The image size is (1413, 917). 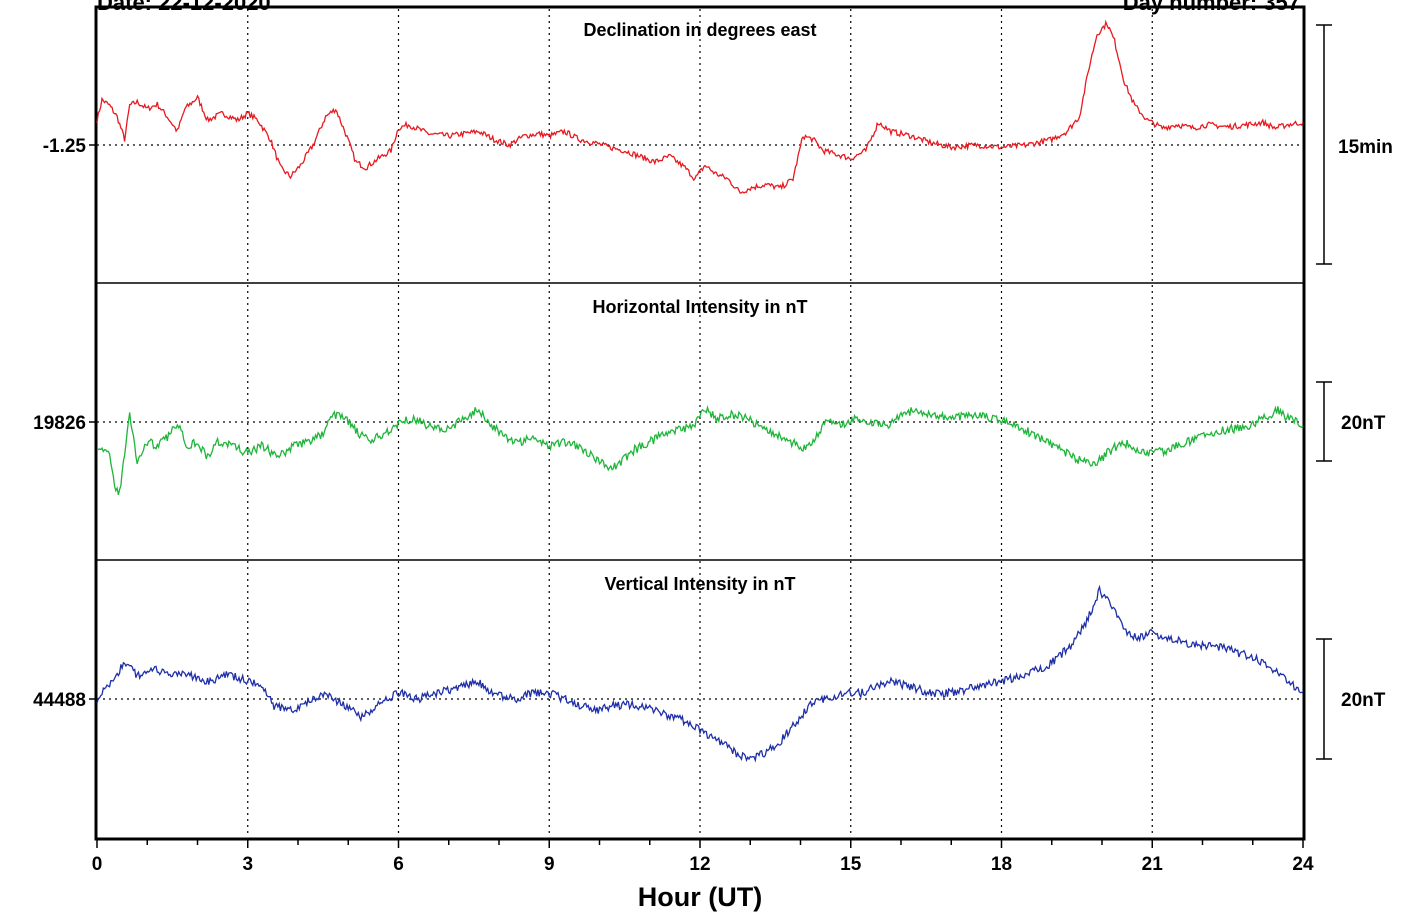 I want to click on x-tick-label-4: 12, so click(x=699, y=864).